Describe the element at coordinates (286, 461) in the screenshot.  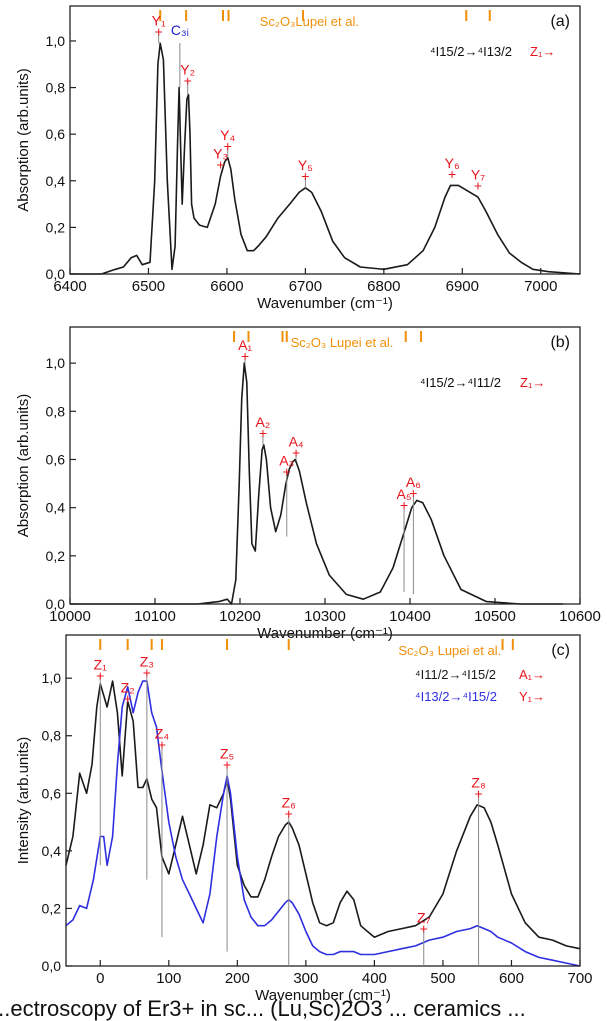
I see `peak-label: A₃` at that location.